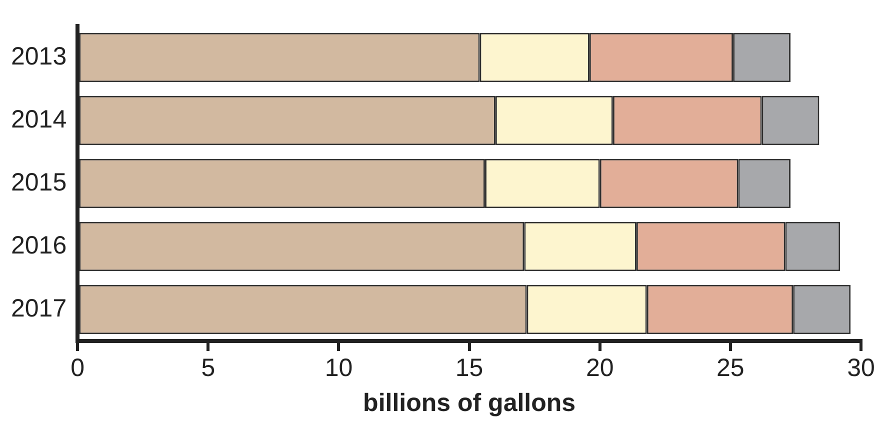 This screenshot has height=427, width=889. I want to click on y-tick-label: 2016, so click(38, 245).